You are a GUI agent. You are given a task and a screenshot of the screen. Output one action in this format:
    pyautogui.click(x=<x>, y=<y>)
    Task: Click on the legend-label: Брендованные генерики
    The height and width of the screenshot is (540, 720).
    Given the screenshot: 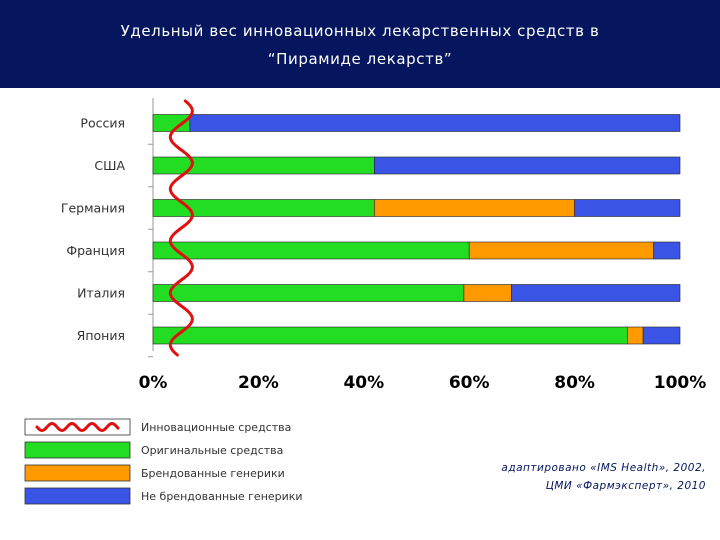 What is the action you would take?
    pyautogui.click(x=213, y=473)
    